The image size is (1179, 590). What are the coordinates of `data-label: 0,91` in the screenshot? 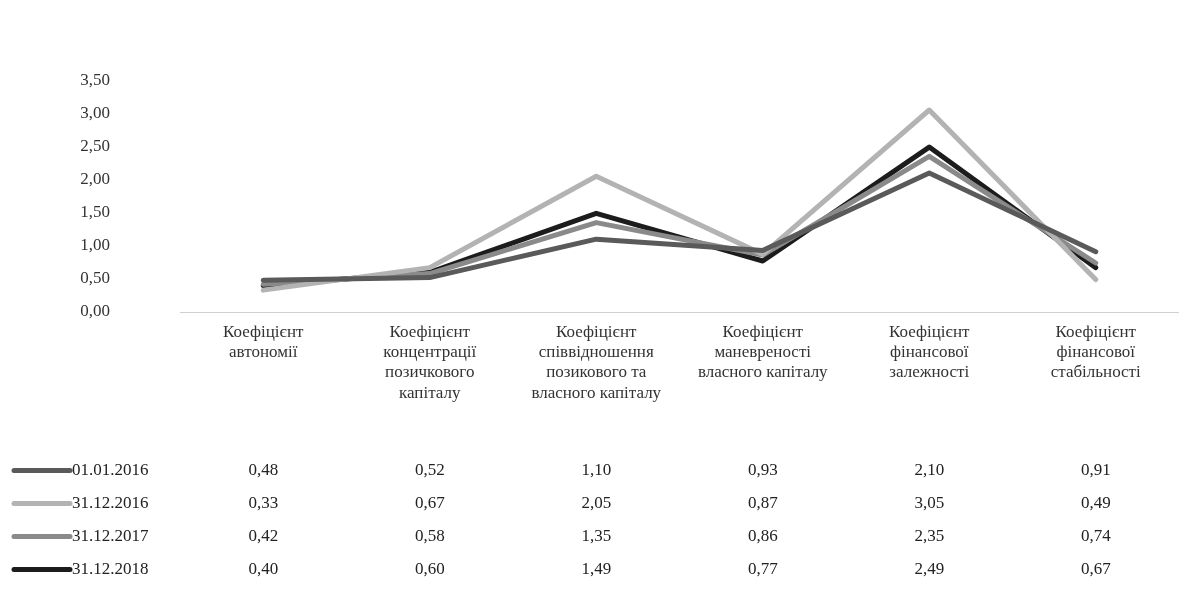 It's located at (1095, 469).